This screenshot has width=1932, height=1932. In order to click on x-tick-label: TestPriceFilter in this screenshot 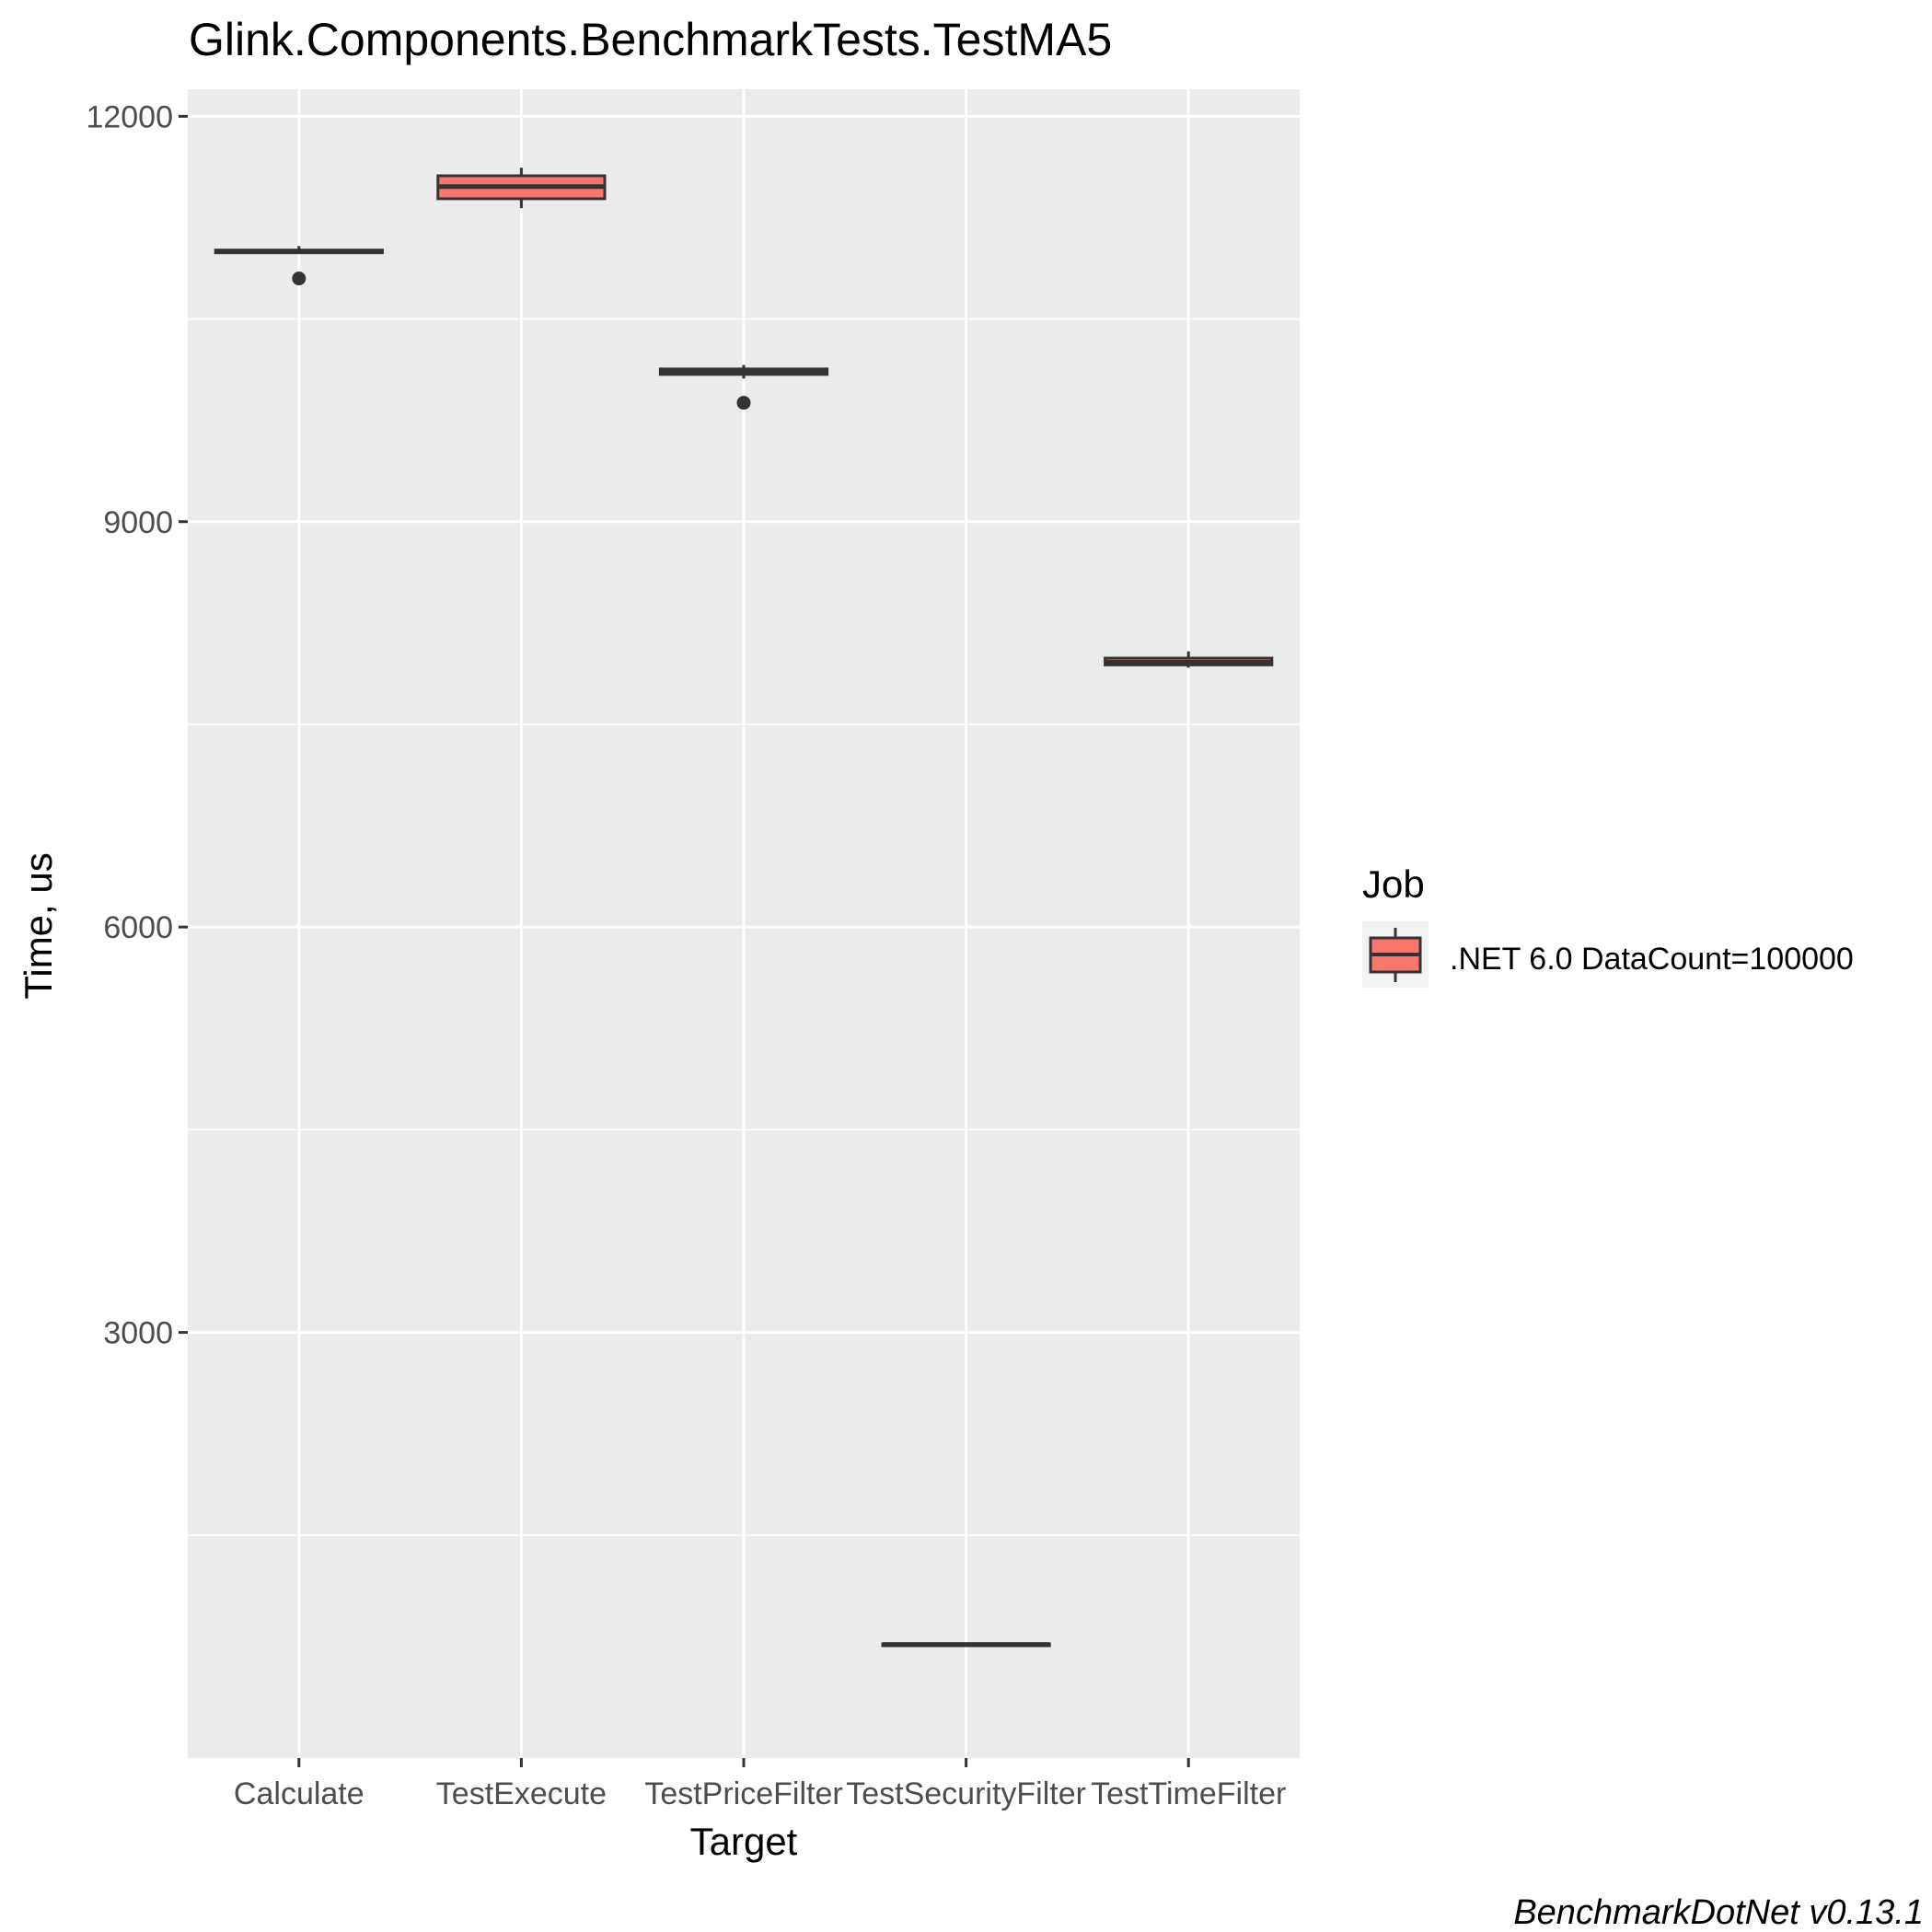, I will do `click(743, 1794)`.